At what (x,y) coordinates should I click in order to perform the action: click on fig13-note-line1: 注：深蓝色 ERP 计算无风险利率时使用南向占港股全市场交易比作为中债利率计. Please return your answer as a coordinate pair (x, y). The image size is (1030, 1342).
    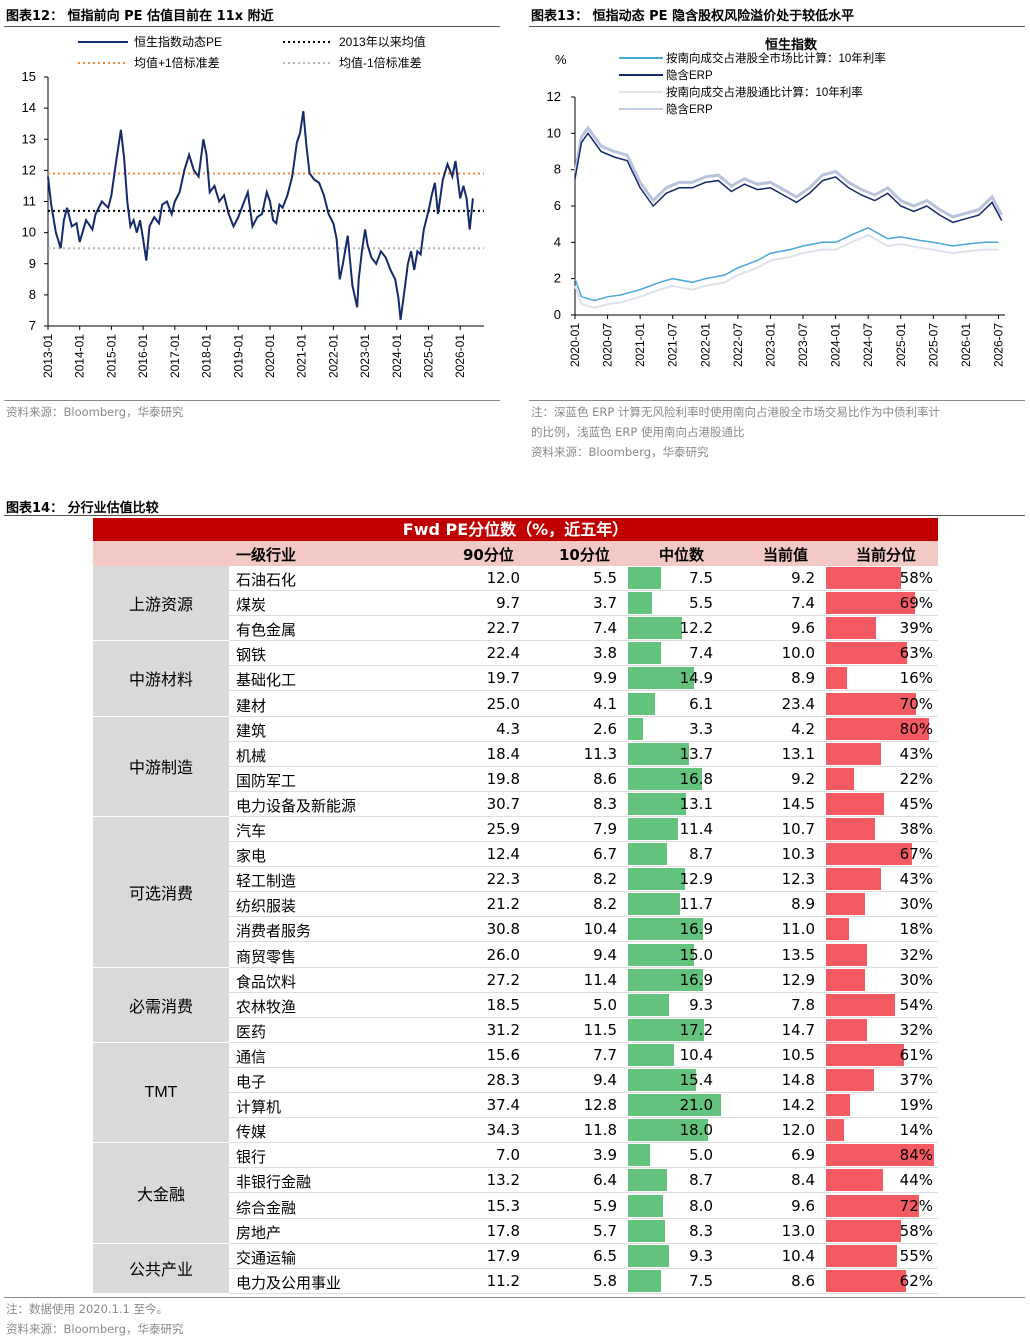
    Looking at the image, I should click on (735, 412).